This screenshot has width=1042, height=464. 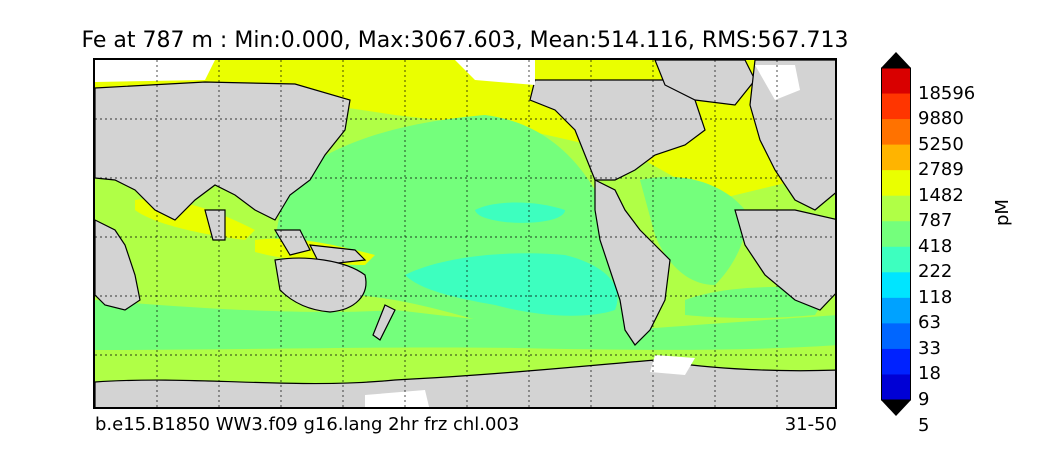 What do you see at coordinates (941, 170) in the screenshot?
I see `colorbar-tick-label: 2789` at bounding box center [941, 170].